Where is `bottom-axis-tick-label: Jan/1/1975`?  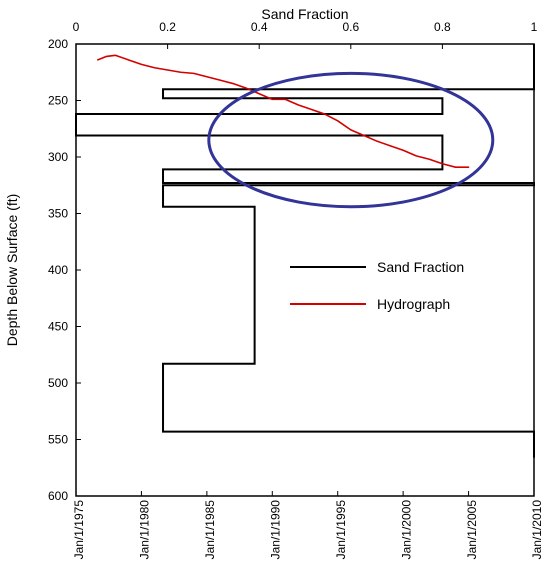 bottom-axis-tick-label: Jan/1/1975 is located at coordinates (79, 530).